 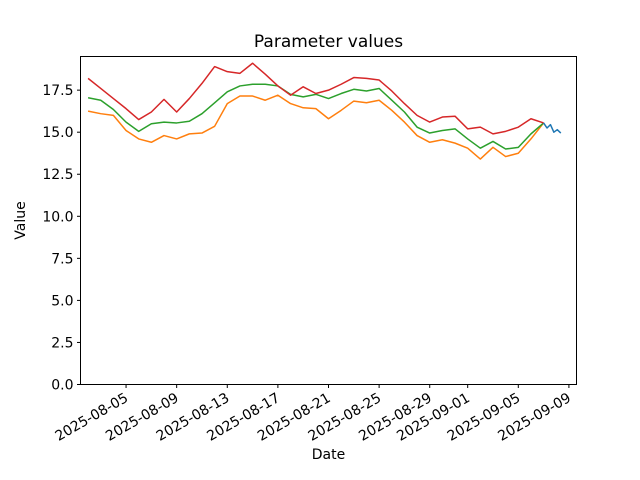 I want to click on y-tick-label: 5.0, so click(x=62, y=301).